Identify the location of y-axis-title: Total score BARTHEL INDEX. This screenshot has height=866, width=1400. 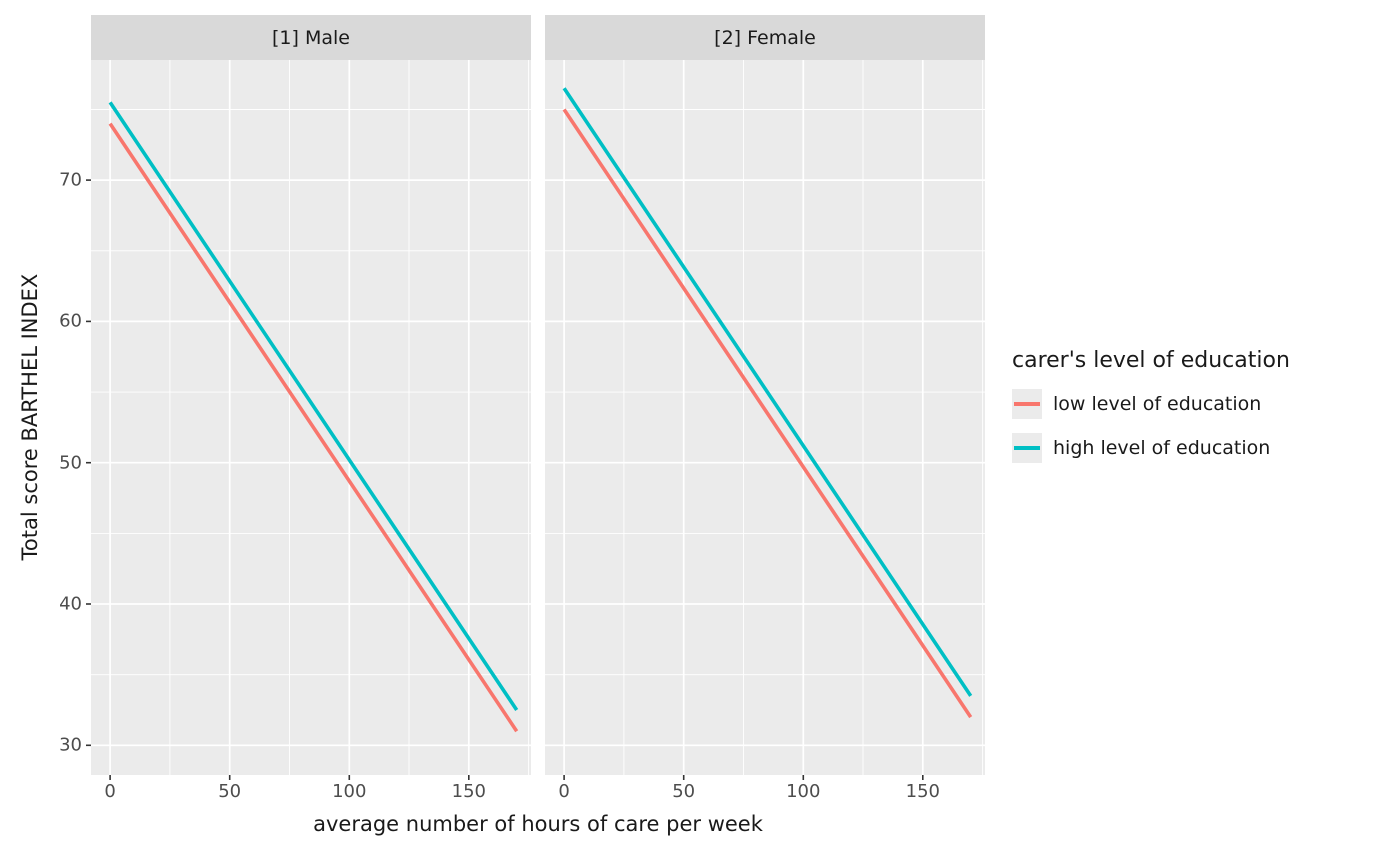
(30, 417).